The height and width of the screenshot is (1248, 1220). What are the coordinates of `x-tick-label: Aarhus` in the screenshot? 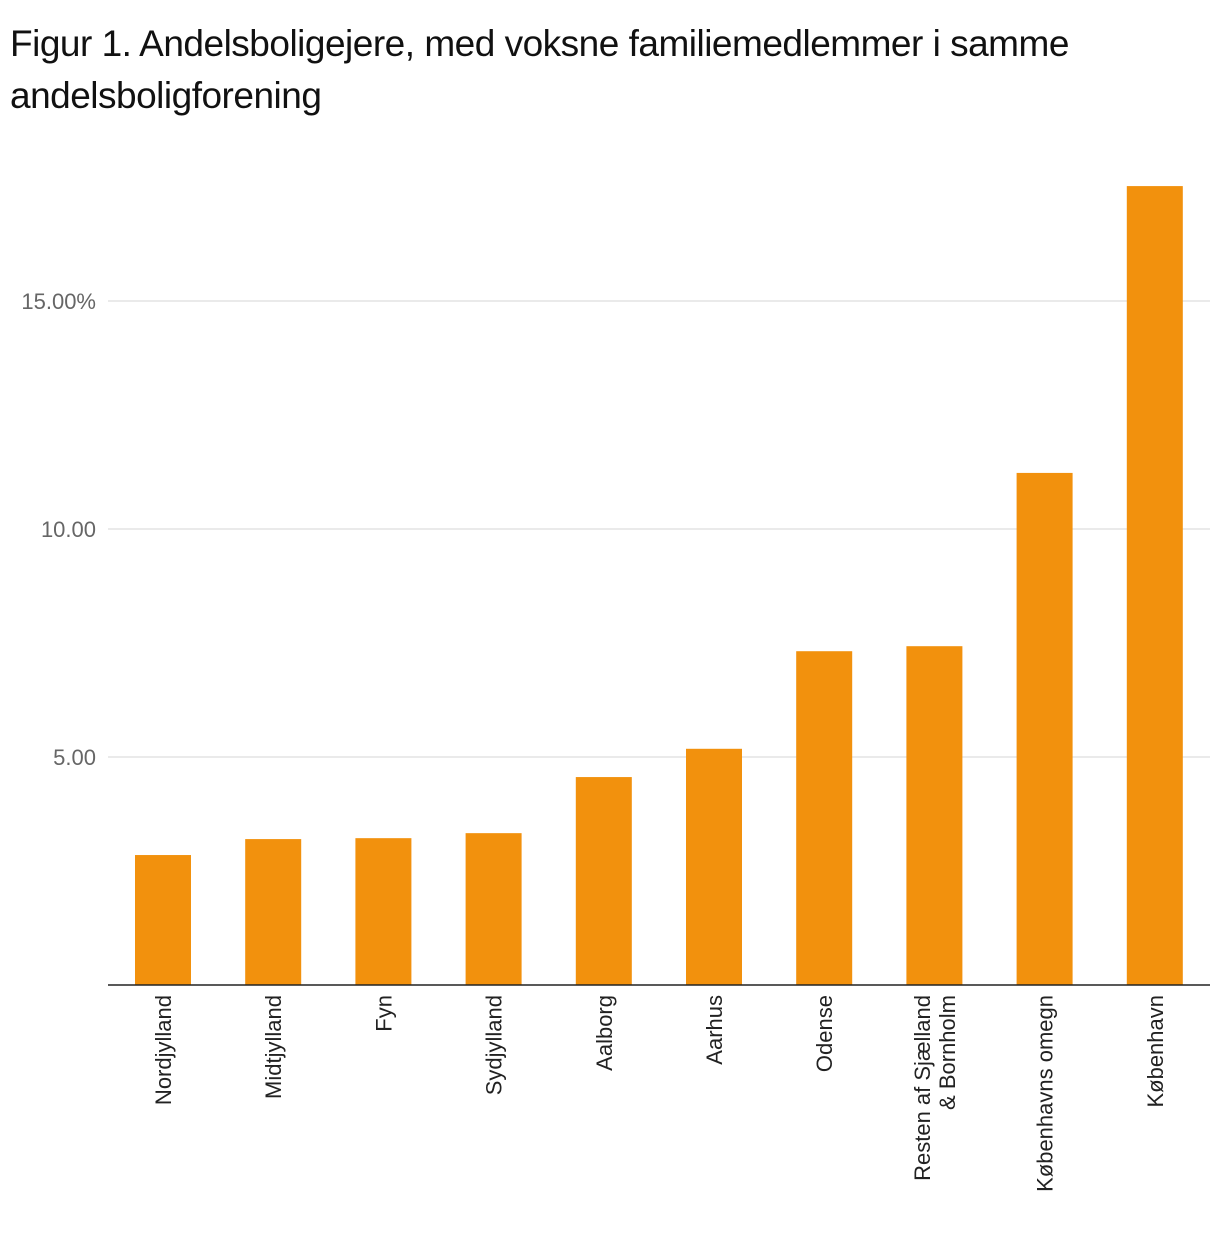 It's located at (714, 1030).